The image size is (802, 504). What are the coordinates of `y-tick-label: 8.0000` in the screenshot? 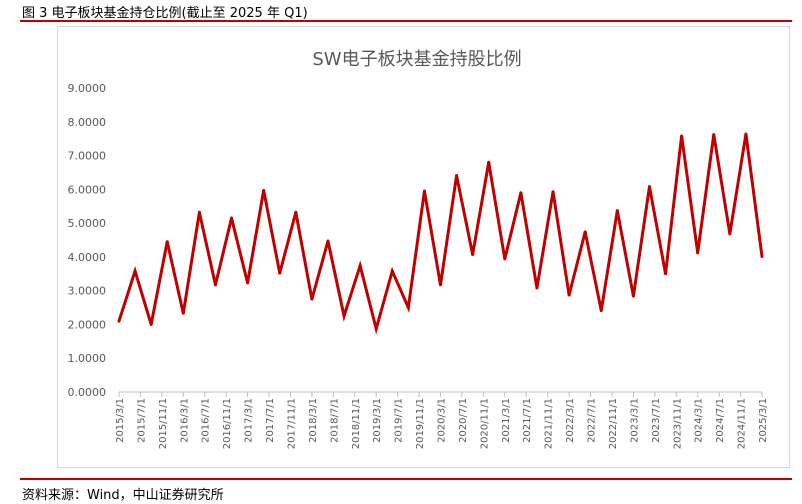 It's located at (87, 122).